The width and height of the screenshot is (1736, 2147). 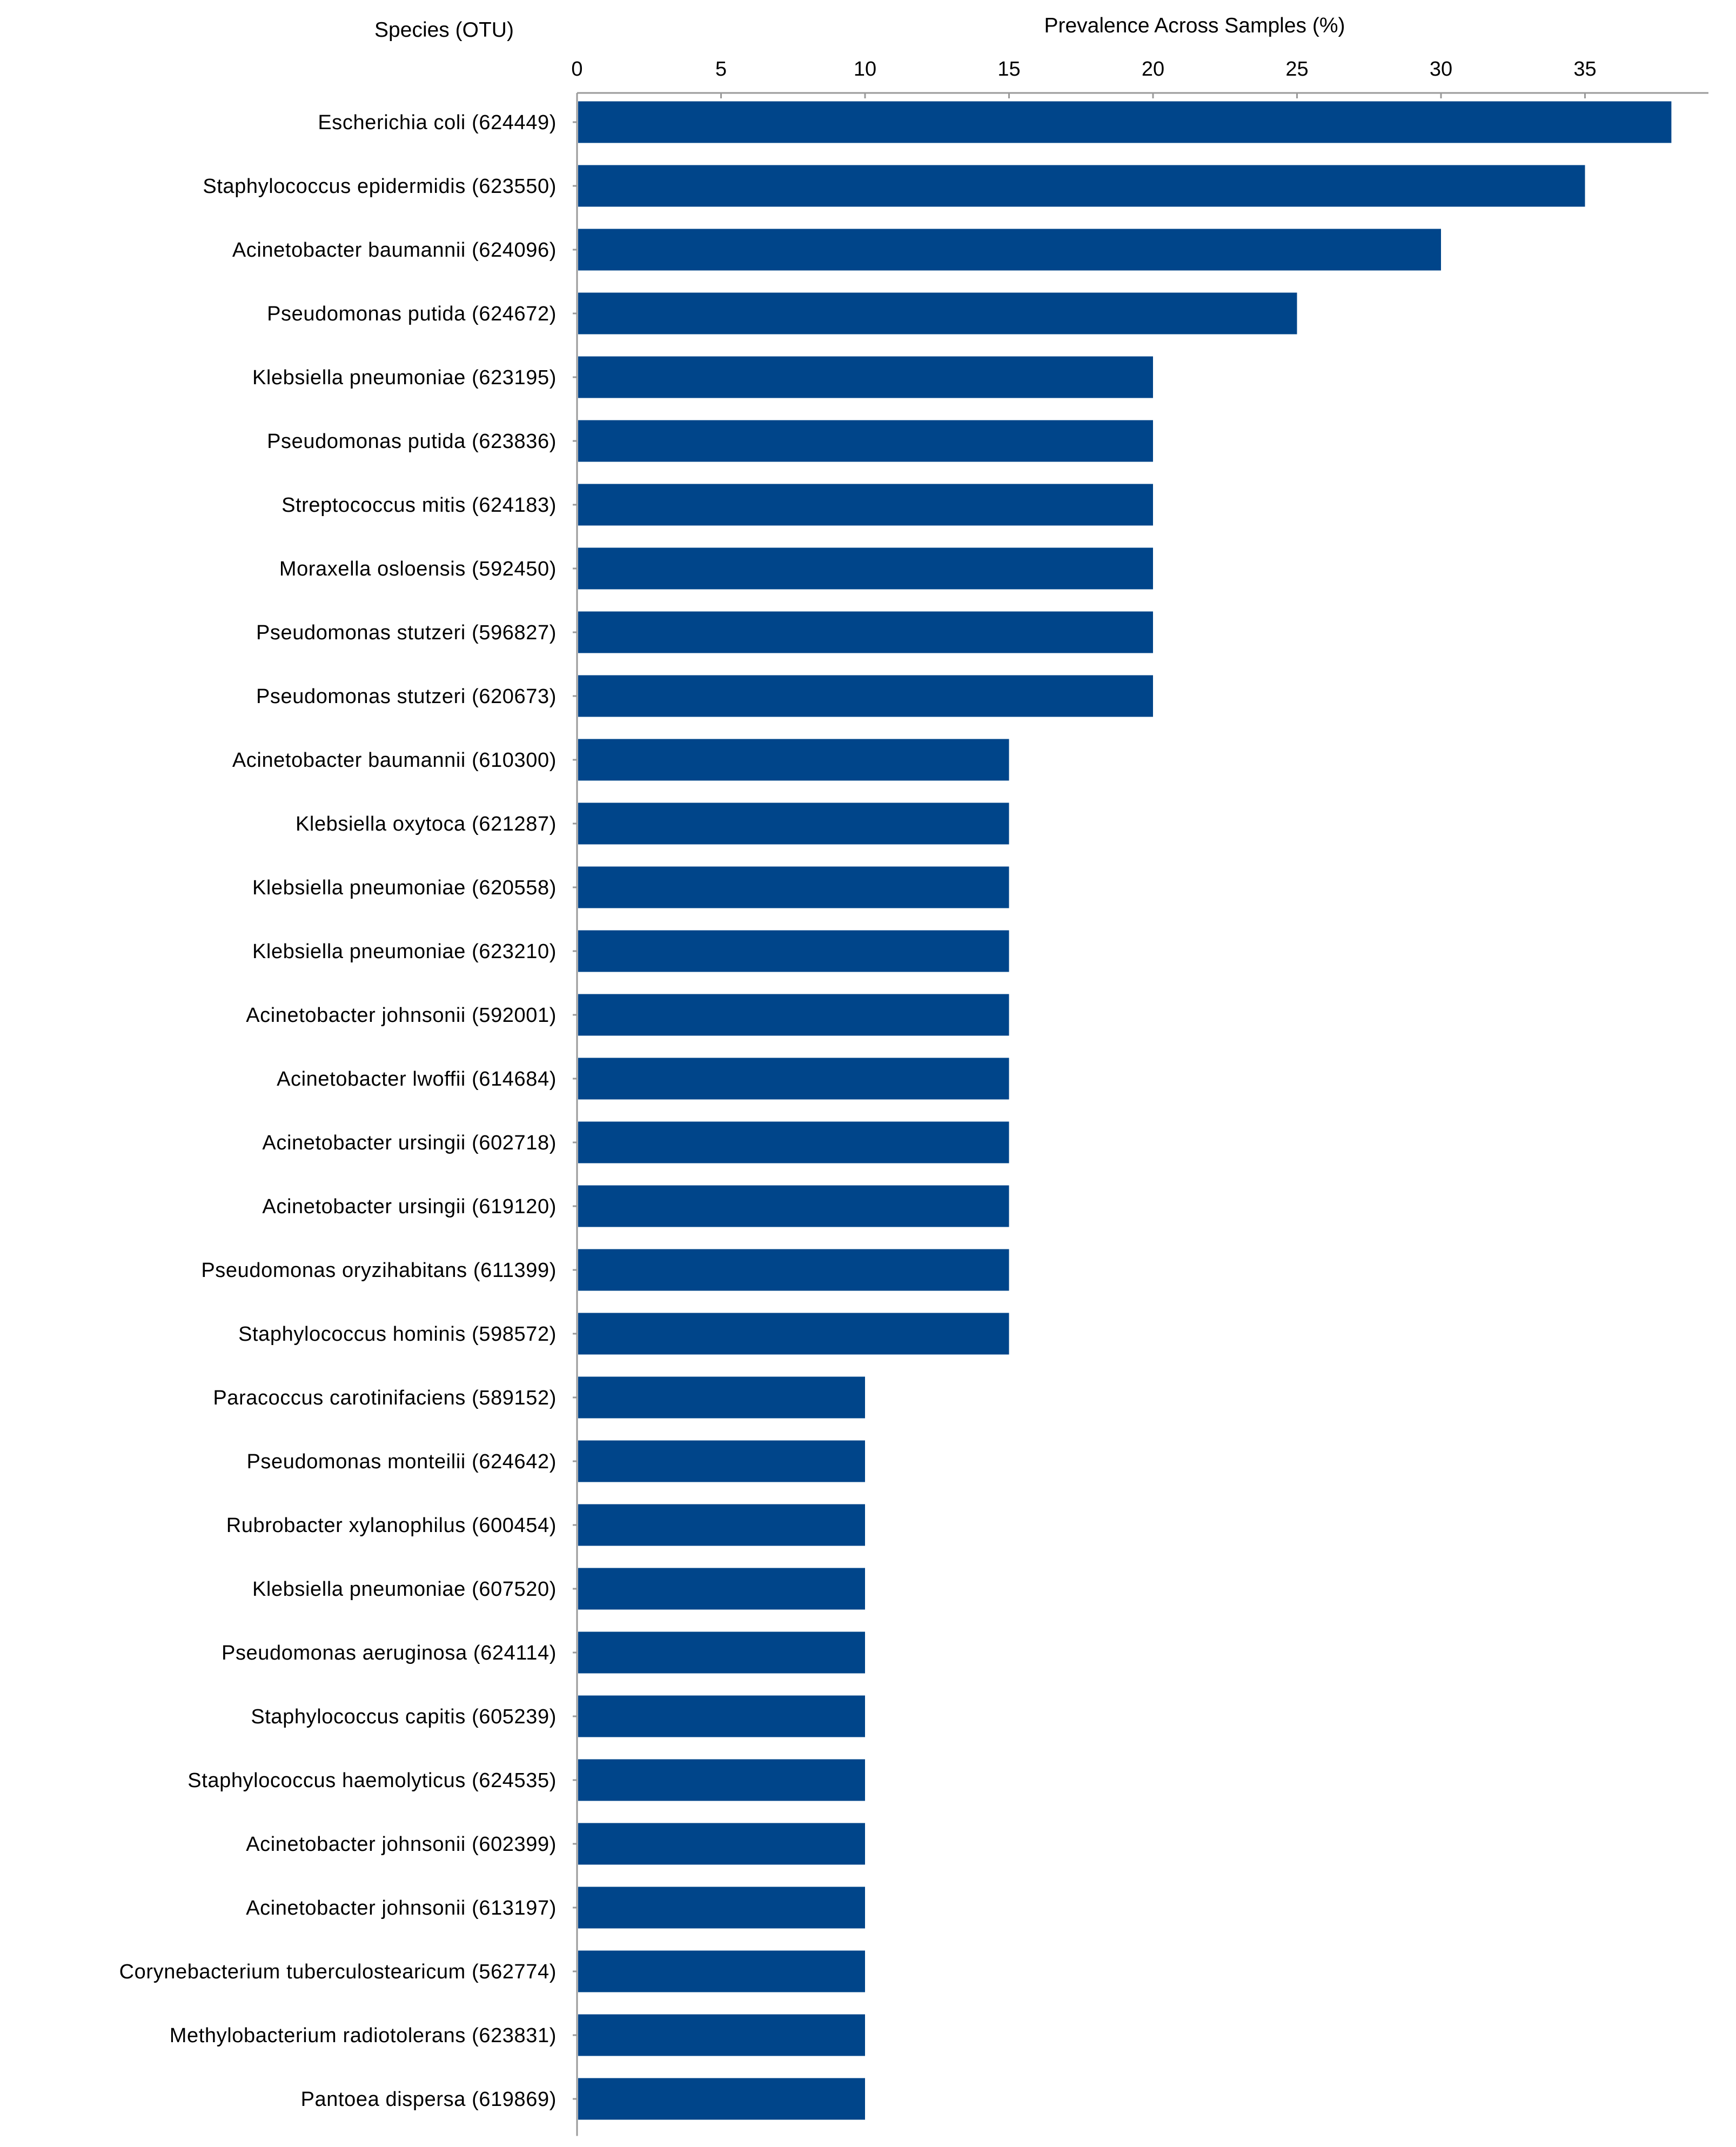 I want to click on category-label: Staphylococcus capitis (605239), so click(x=404, y=1716).